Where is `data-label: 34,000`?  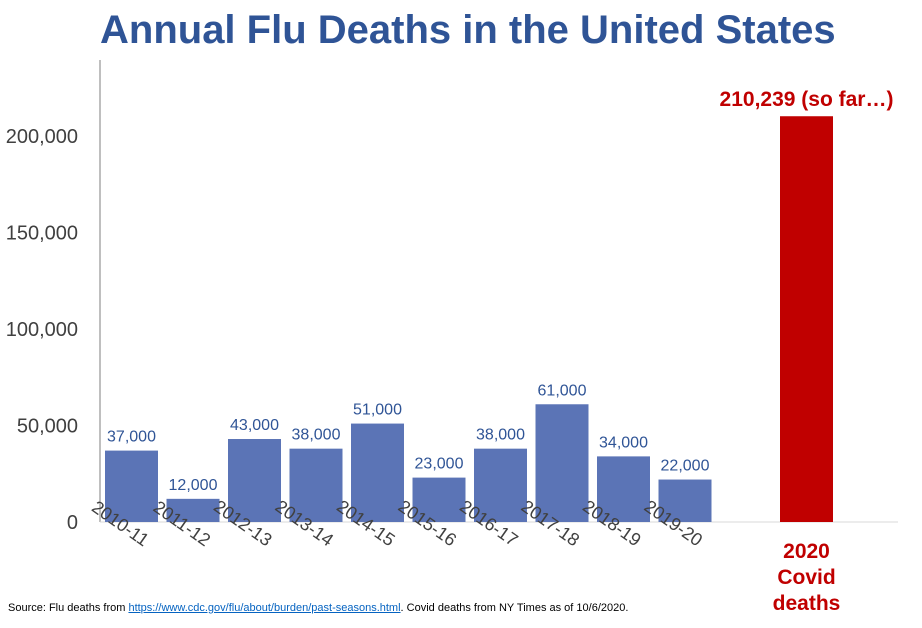
data-label: 34,000 is located at coordinates (623, 442).